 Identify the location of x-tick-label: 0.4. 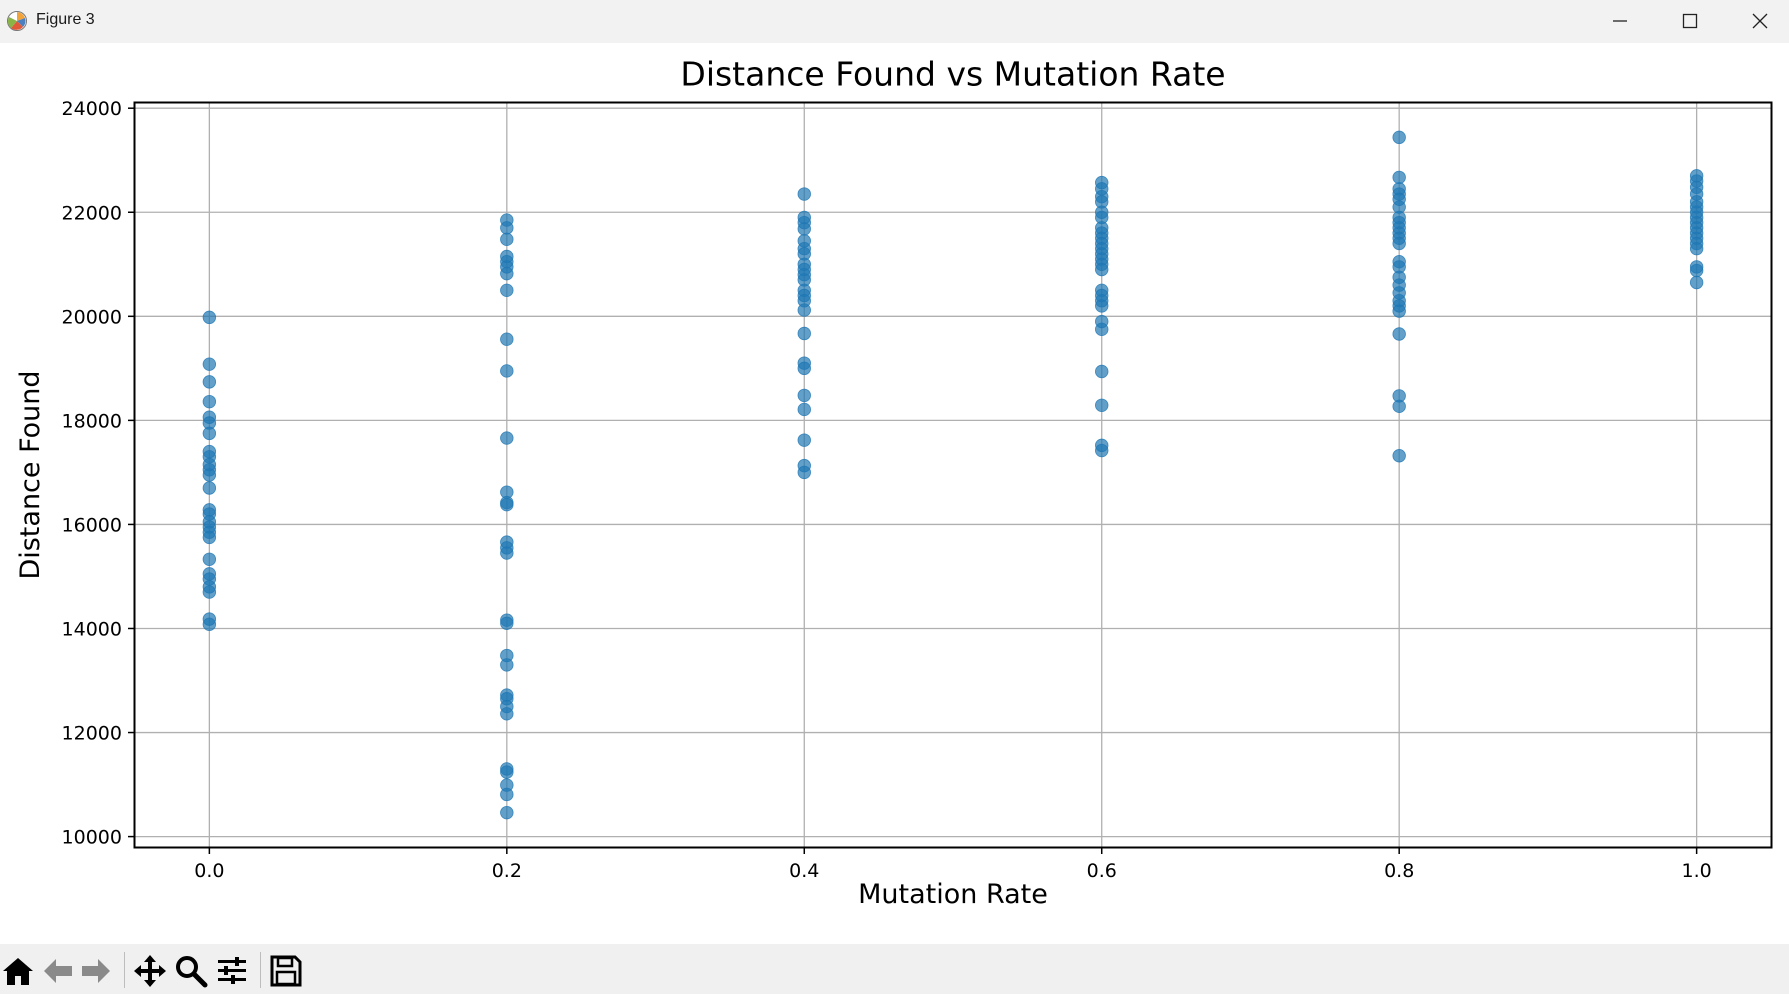
(804, 871).